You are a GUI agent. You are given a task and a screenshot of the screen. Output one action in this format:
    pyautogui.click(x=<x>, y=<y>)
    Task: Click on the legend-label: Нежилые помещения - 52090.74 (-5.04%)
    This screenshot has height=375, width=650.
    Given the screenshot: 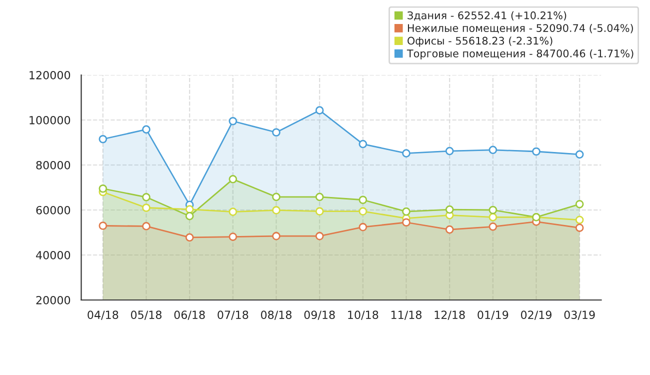 What is the action you would take?
    pyautogui.click(x=520, y=29)
    